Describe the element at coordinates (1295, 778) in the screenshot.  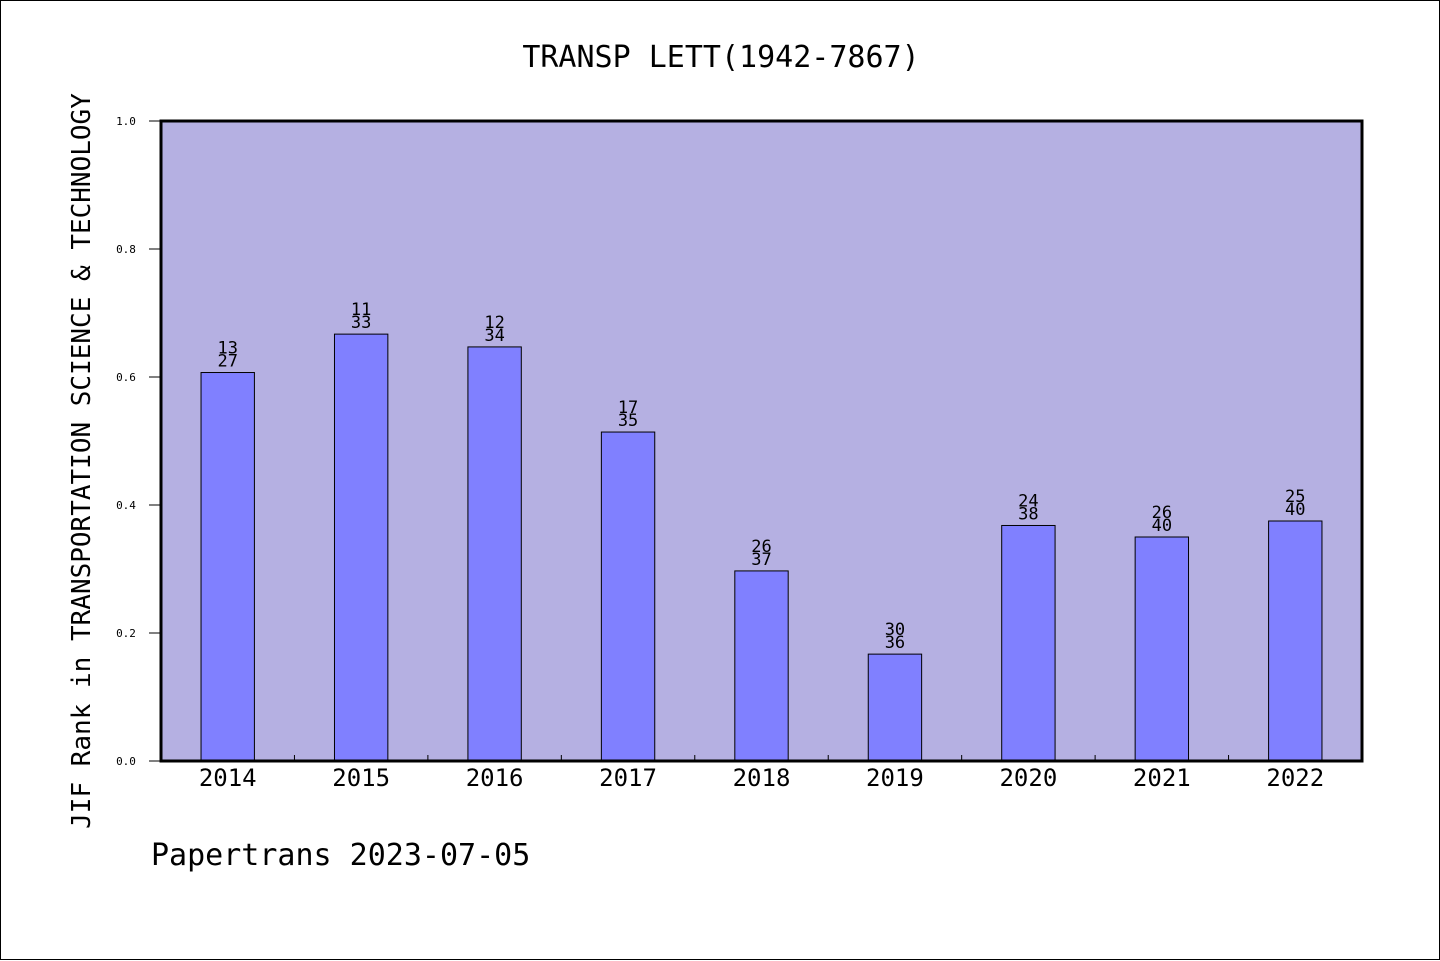
I see `x-tick-label: 2022` at that location.